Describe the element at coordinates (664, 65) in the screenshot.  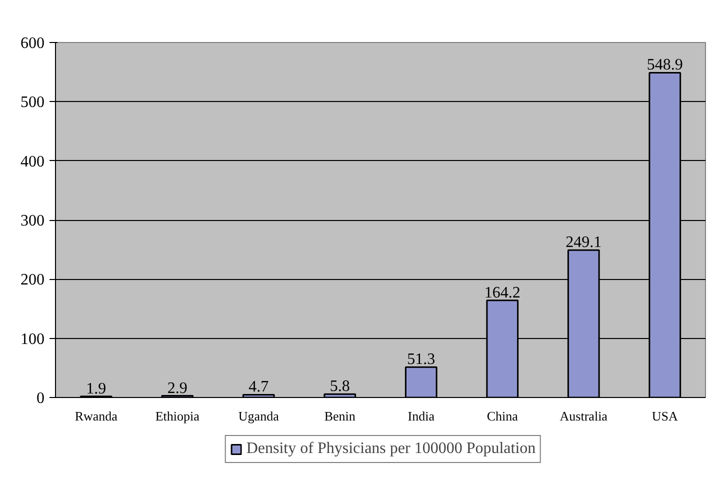
I see `data-label: 548.9` at that location.